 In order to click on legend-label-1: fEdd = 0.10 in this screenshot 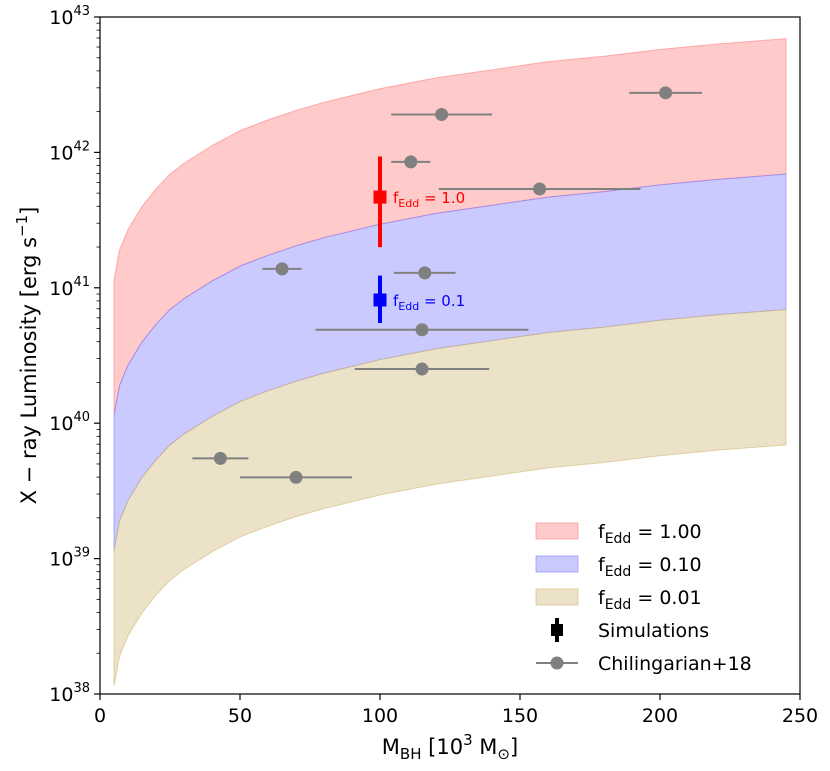, I will do `click(650, 567)`.